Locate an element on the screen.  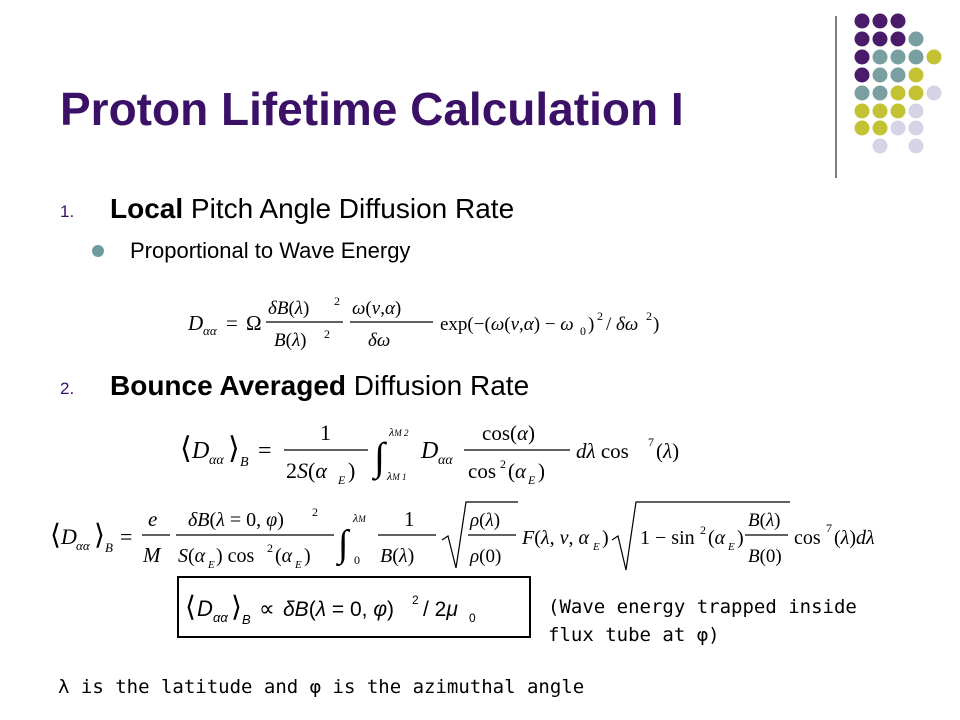
svg-text: F(λ, v, α is located at coordinates (555, 538).